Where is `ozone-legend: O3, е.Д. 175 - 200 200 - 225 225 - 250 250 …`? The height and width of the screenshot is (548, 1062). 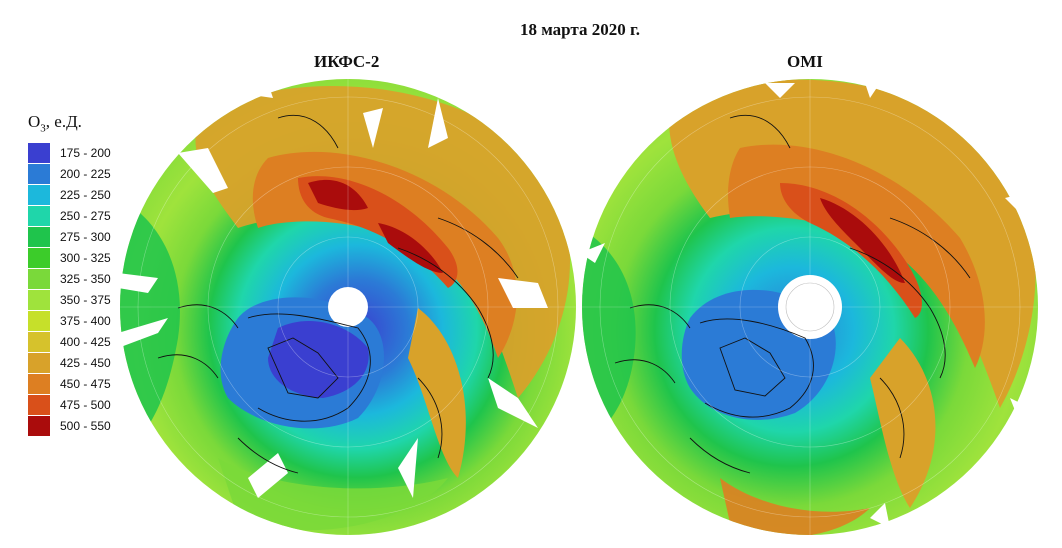
ozone-legend: O3, е.Д. 175 - 200 200 - 225 225 - 250 250 … is located at coordinates (69, 274).